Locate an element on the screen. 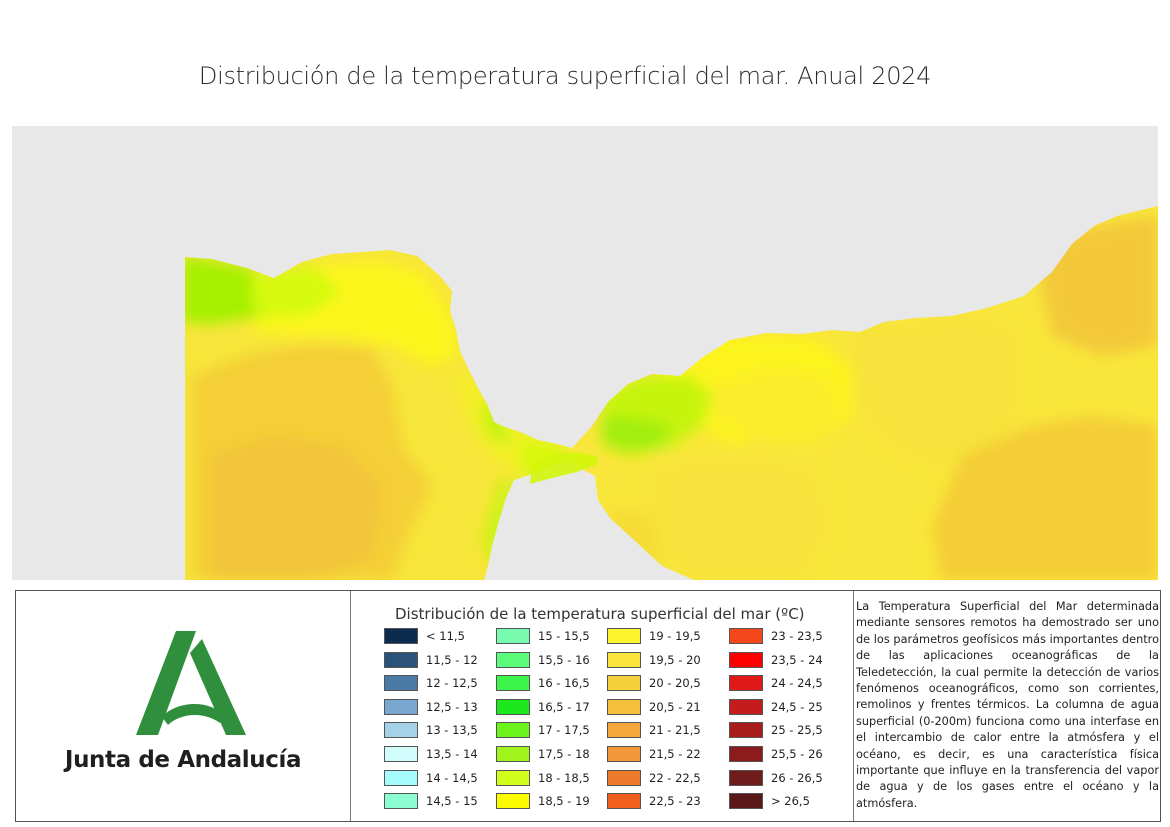 This screenshot has height=827, width=1170. legend-label: 17 - 17,5 is located at coordinates (564, 730).